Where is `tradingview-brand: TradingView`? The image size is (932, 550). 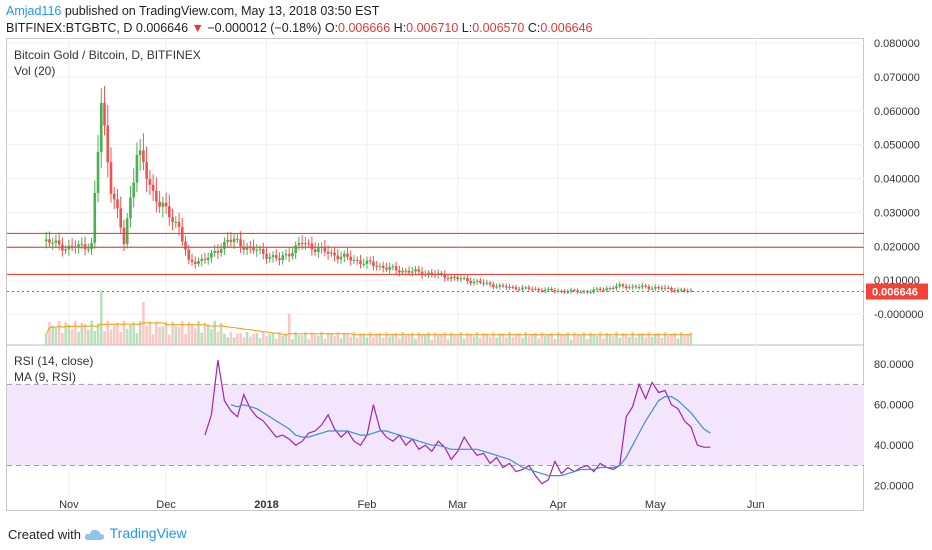 tradingview-brand: TradingView is located at coordinates (135, 533).